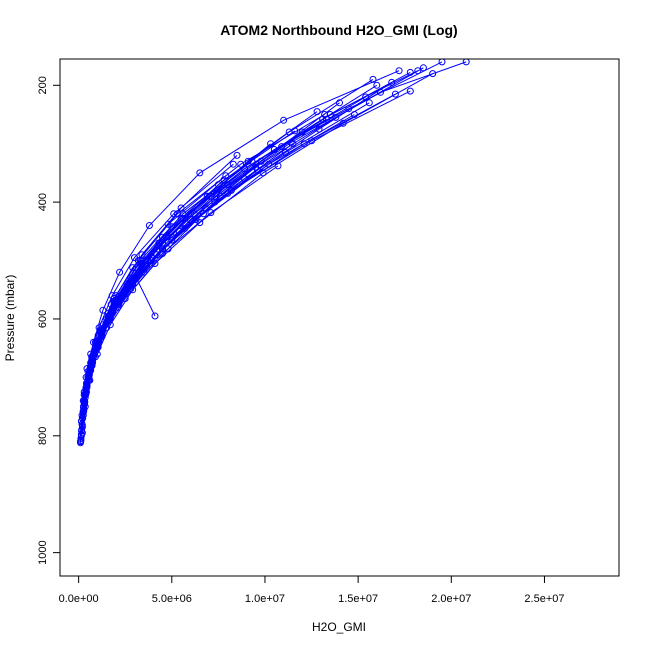  I want to click on chart-title: ATOM2 Northbound H2O_GMI (Log), so click(338, 30).